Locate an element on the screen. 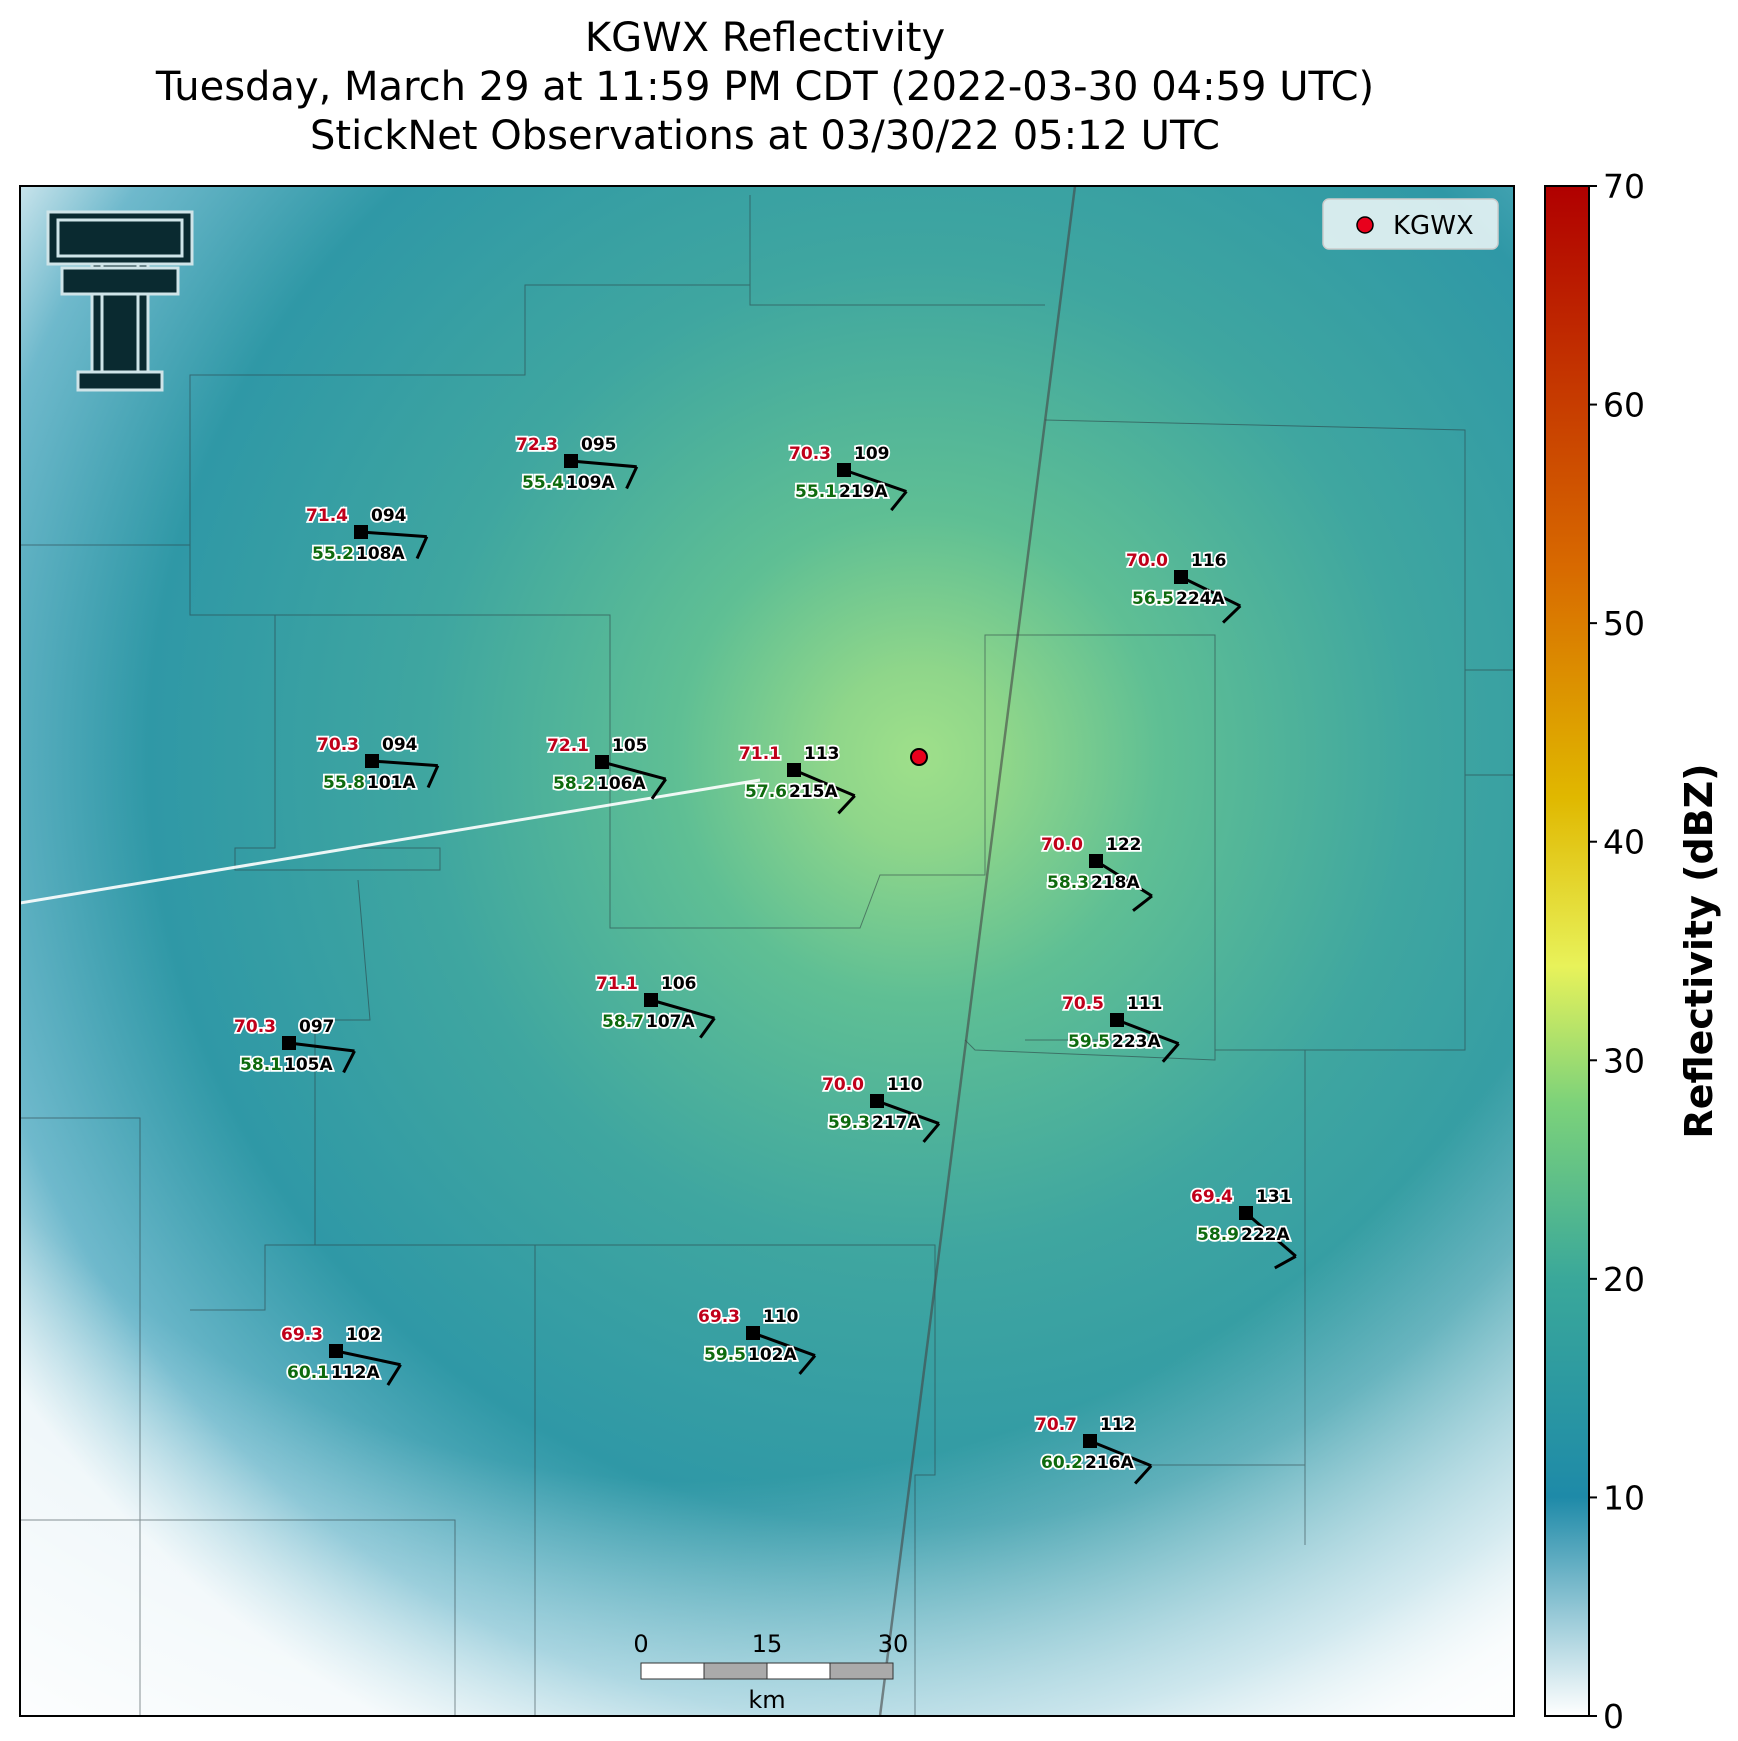  station-112A: 69.3 102 60.1 112A is located at coordinates (340, 1354).